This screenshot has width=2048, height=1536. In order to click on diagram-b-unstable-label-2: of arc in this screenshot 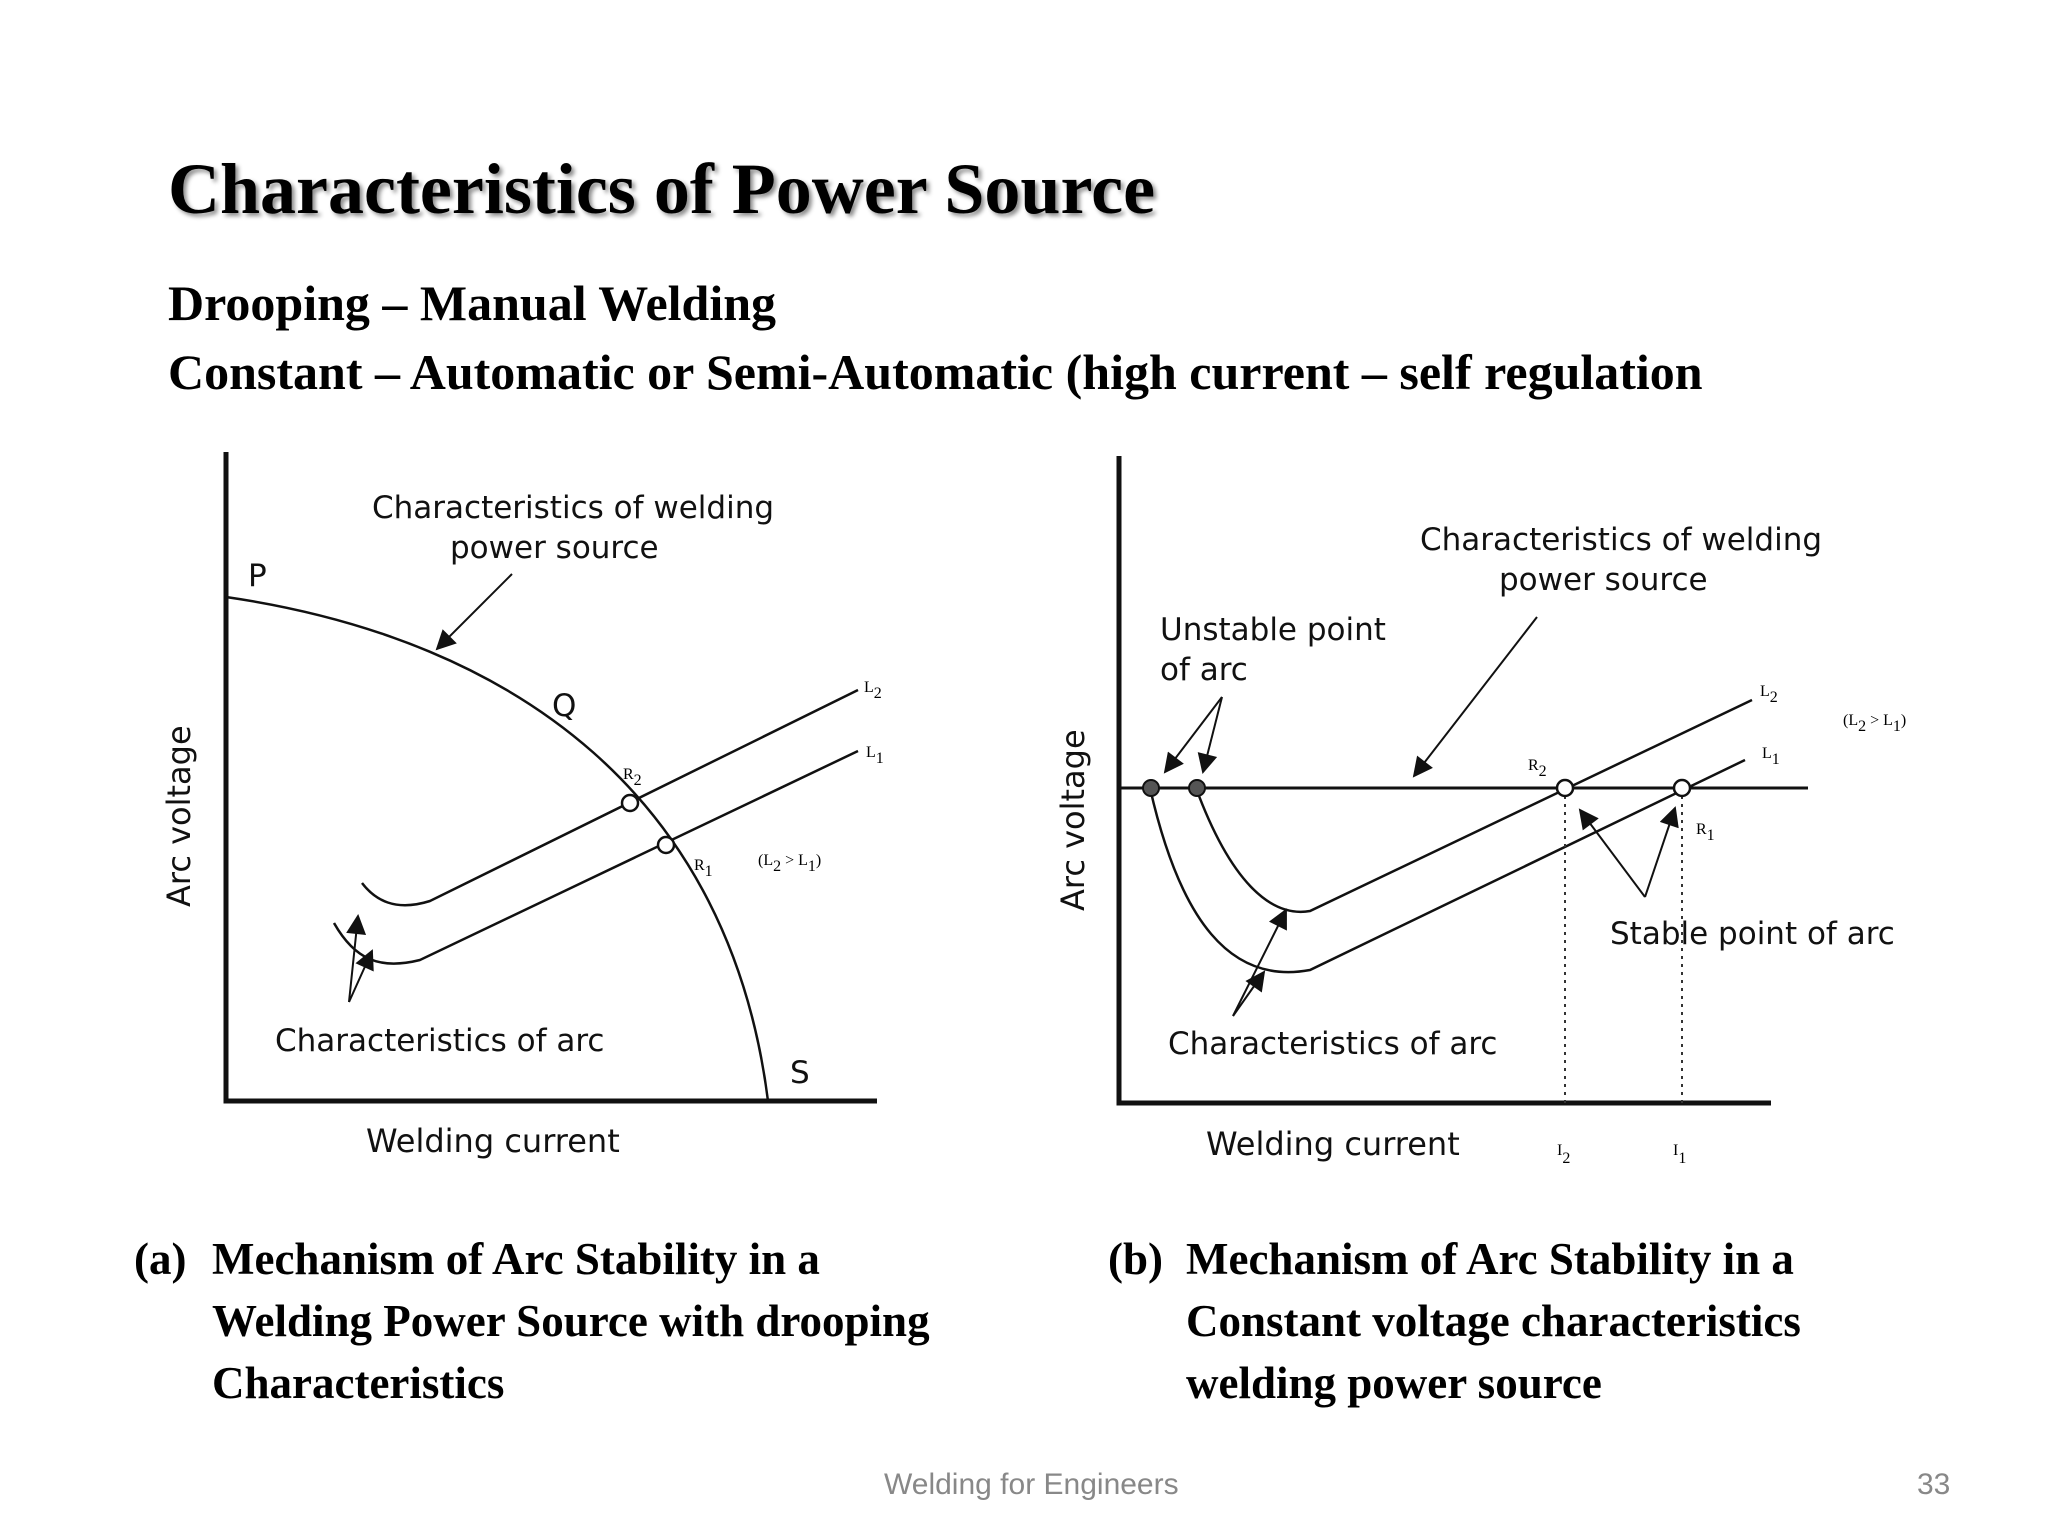, I will do `click(1204, 670)`.